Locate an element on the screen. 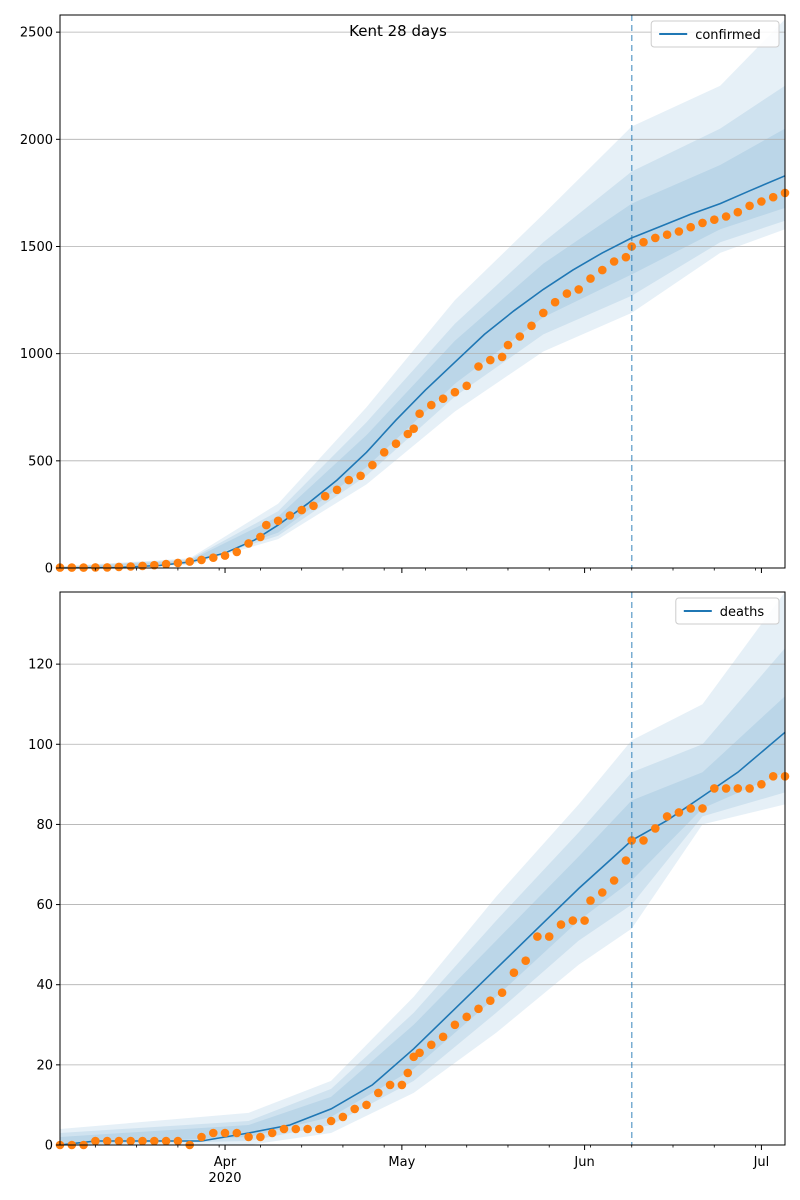 The height and width of the screenshot is (1200, 800). y-tick-label: 80 is located at coordinates (44, 825).